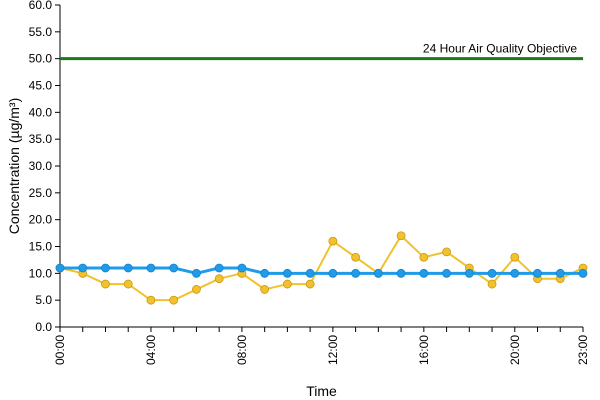 Image resolution: width=600 pixels, height=400 pixels. I want to click on y-tick-label: 0.0, so click(43, 327).